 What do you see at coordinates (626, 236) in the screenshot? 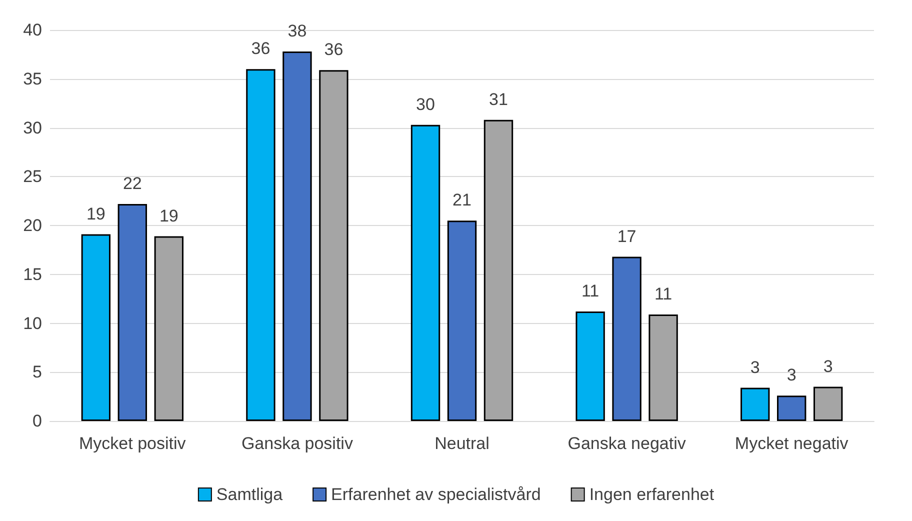
I see `data-label: 17` at bounding box center [626, 236].